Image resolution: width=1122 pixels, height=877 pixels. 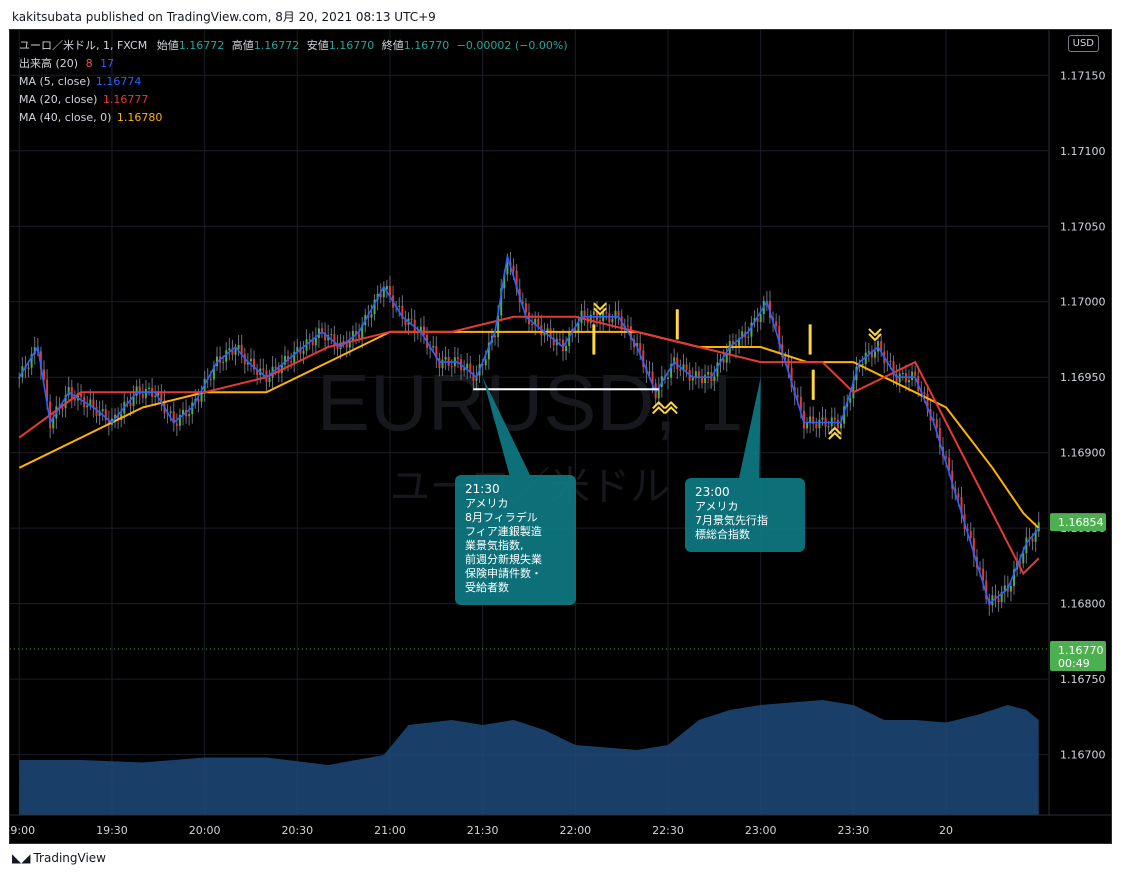 I want to click on current-price-tag, so click(x=1078, y=522).